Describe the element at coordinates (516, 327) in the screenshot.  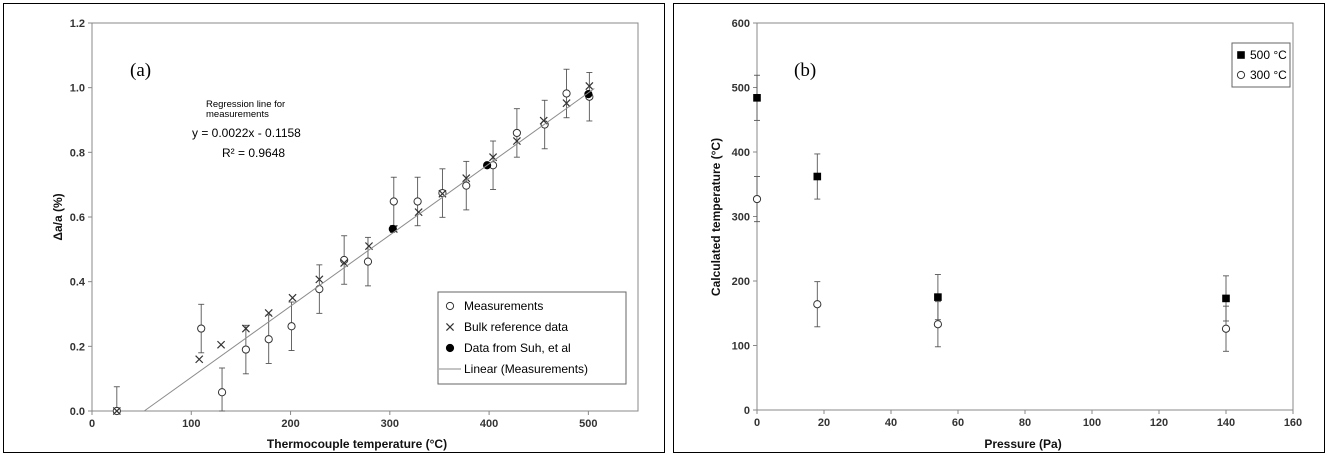
I see `legend-label-bulk-reference-data: Bulk reference data` at that location.